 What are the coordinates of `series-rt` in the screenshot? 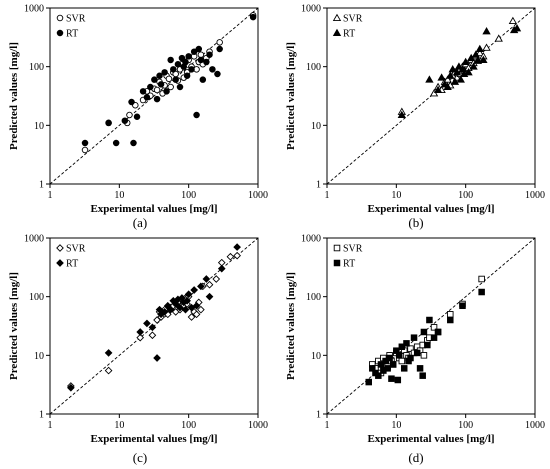 It's located at (169, 80).